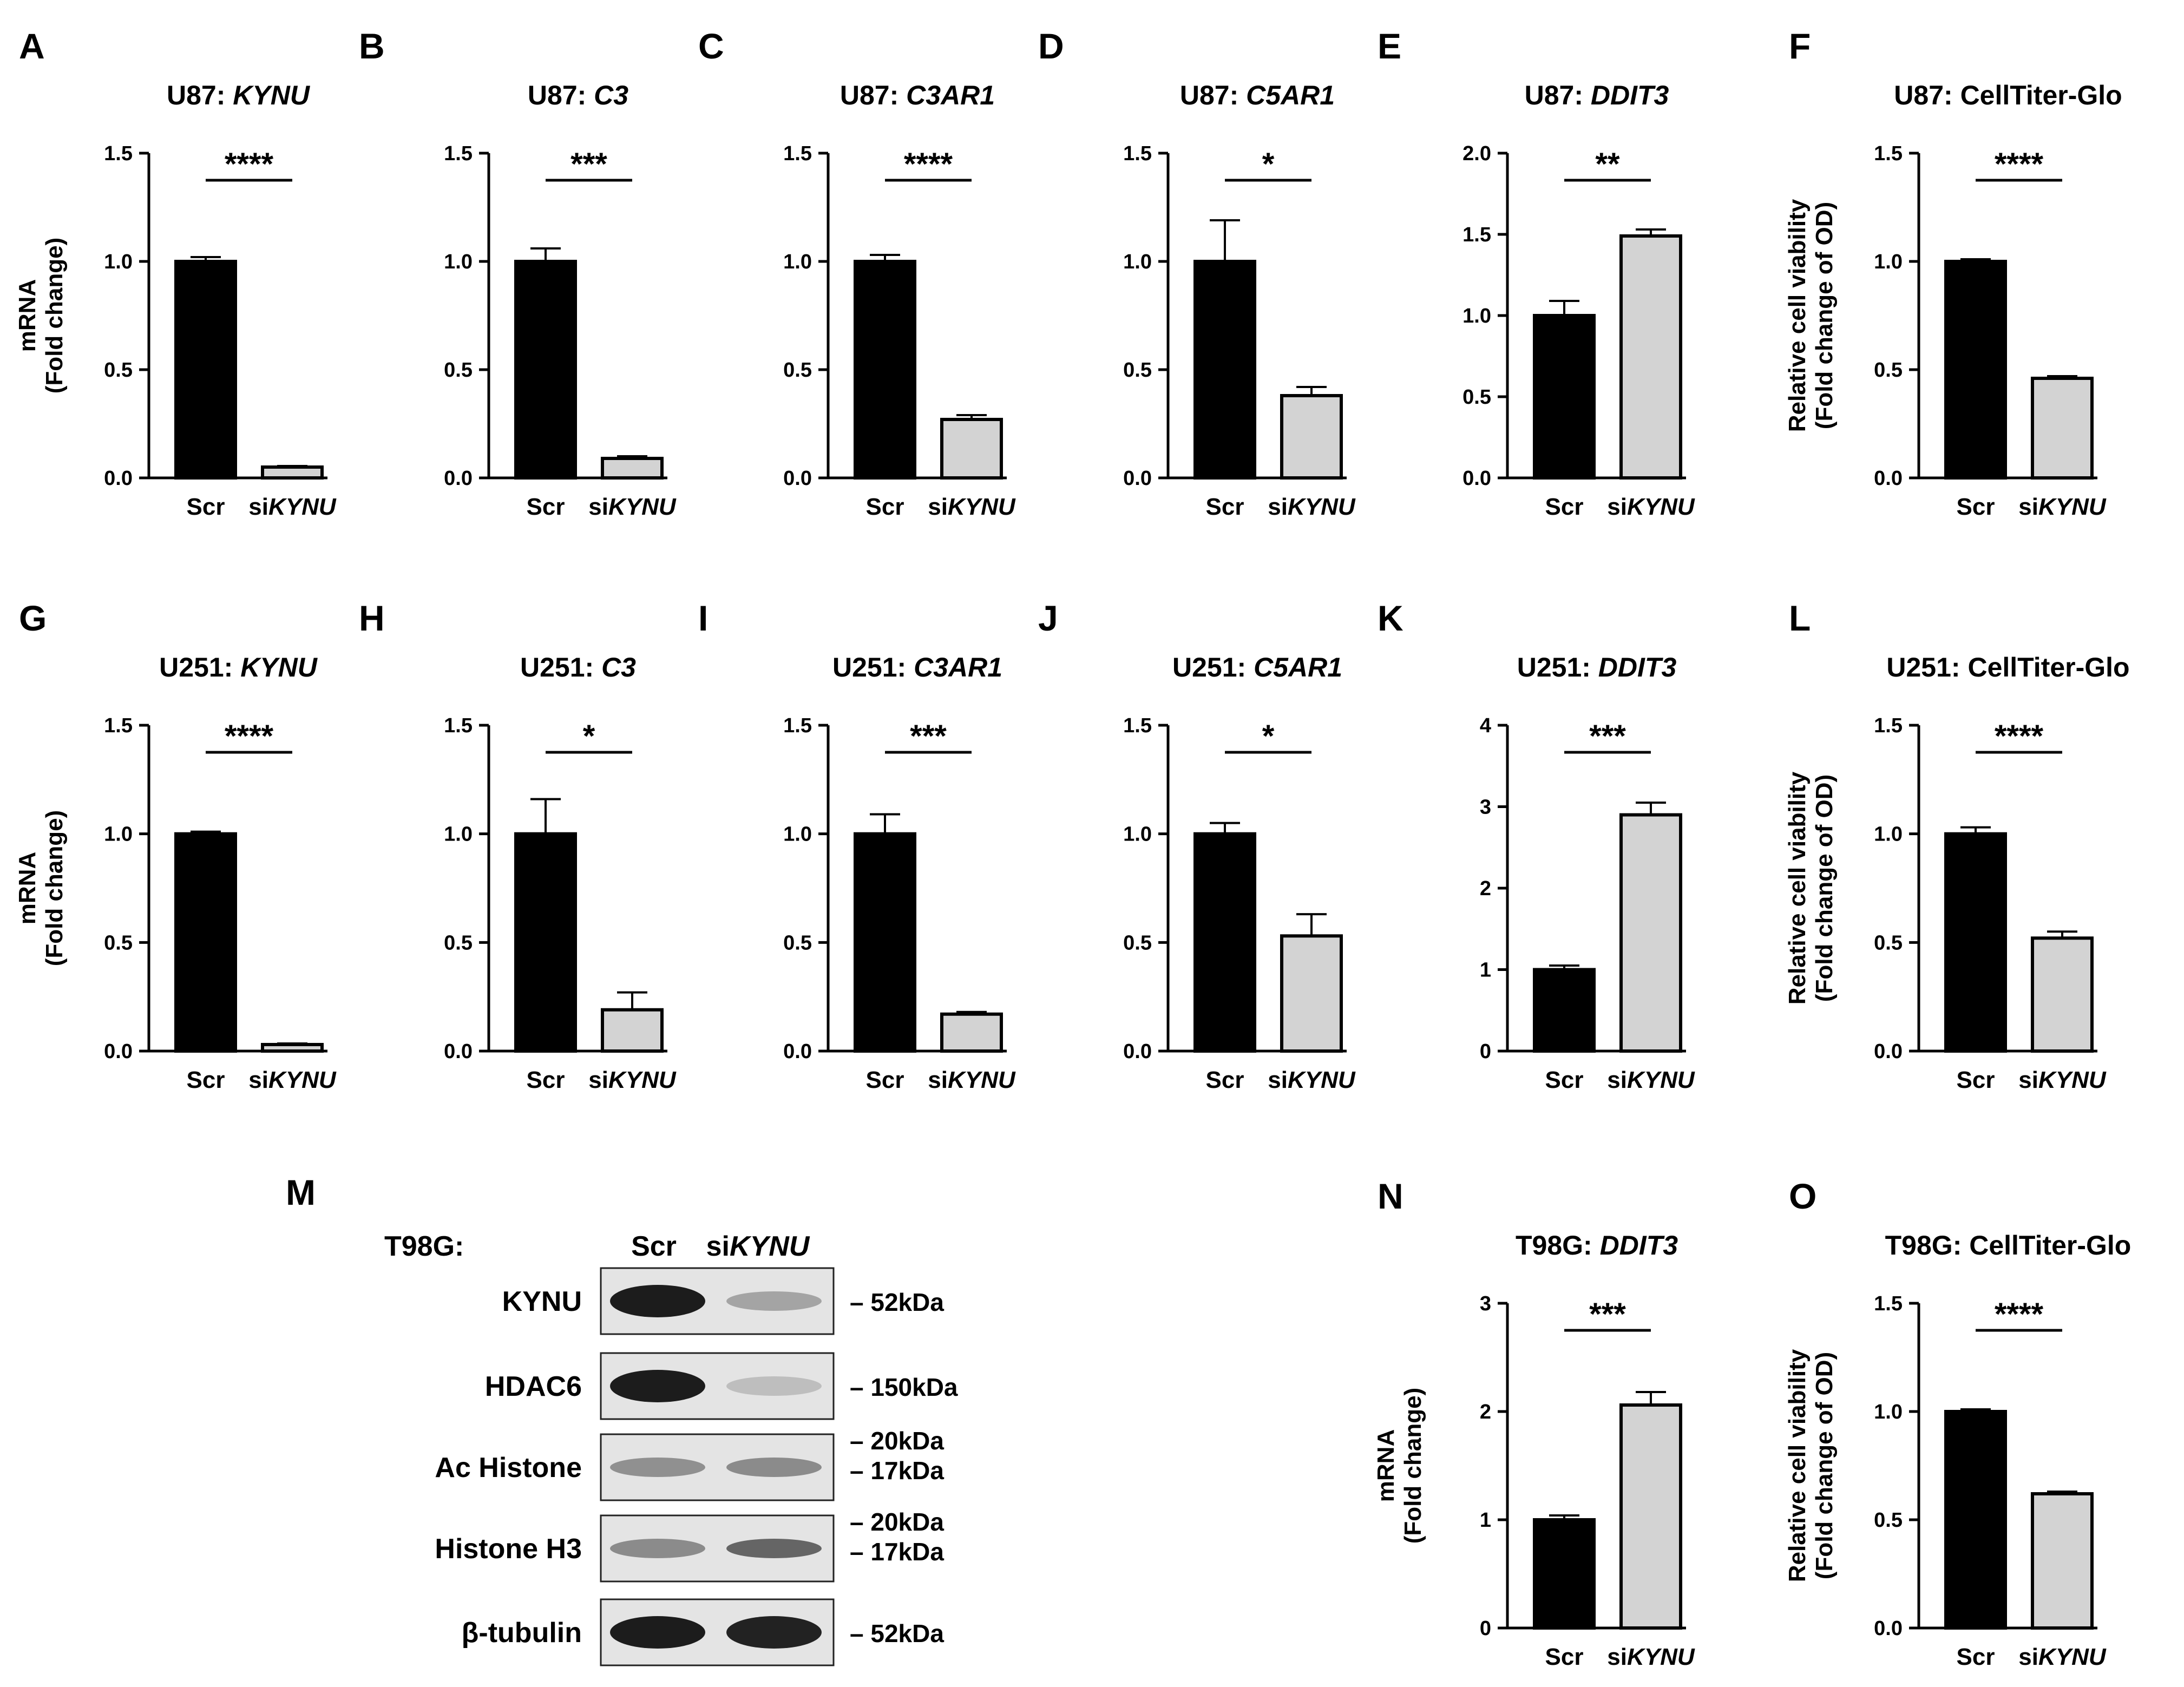 This screenshot has height=1687, width=2184. What do you see at coordinates (1291, 95) in the screenshot?
I see `chart-title-gene: C5AR1` at bounding box center [1291, 95].